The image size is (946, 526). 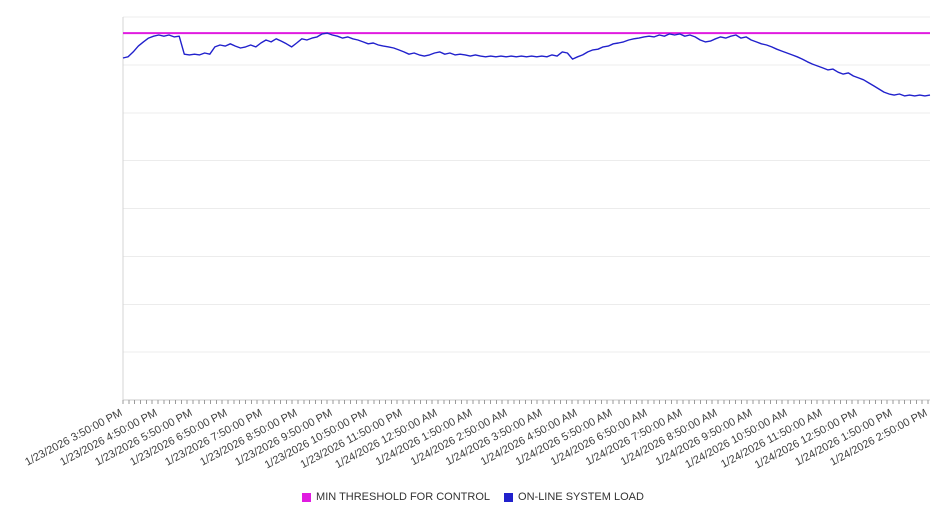 What do you see at coordinates (581, 497) in the screenshot?
I see `legend-label-online-system-load: ON-LINE SYSTEM LOAD` at bounding box center [581, 497].